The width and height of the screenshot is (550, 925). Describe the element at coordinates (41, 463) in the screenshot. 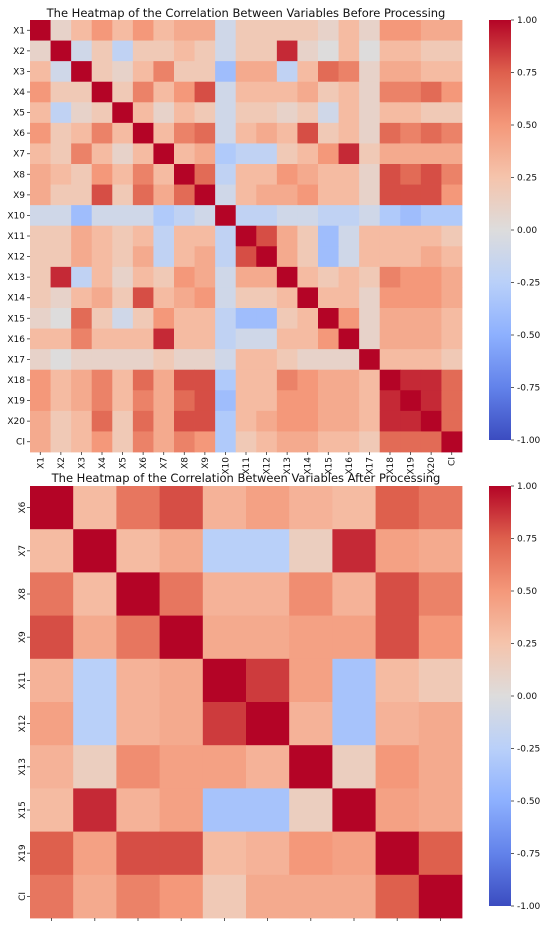

I see `x-tick-label-before: X1` at that location.